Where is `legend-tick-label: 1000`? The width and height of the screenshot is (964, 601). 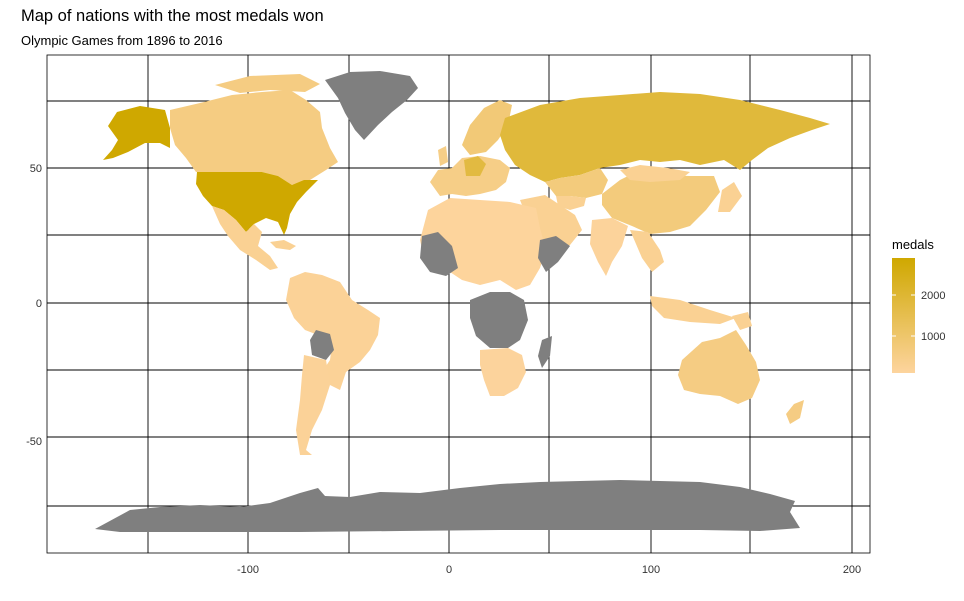 legend-tick-label: 1000 is located at coordinates (933, 337).